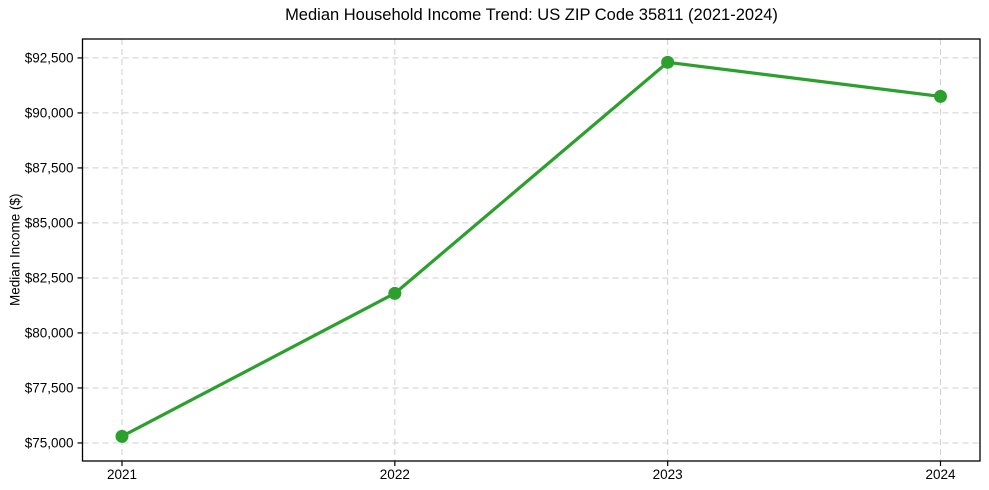 The height and width of the screenshot is (490, 989). What do you see at coordinates (49, 112) in the screenshot?
I see `y-tick-label: $90,000` at bounding box center [49, 112].